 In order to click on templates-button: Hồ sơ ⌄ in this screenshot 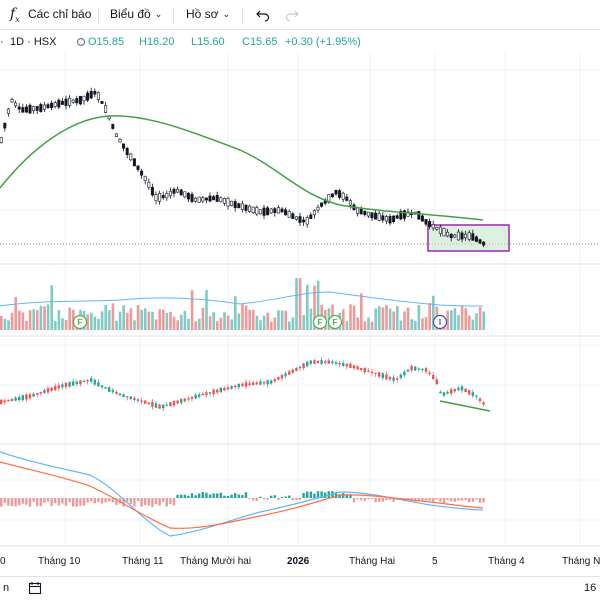, I will do `click(208, 14)`.